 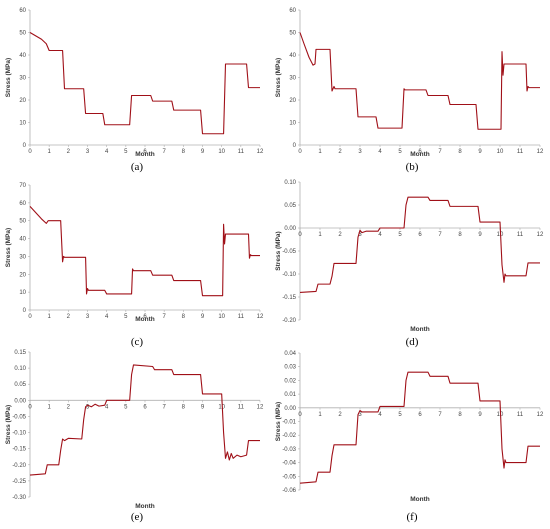 What do you see at coordinates (144, 83) in the screenshot?
I see `series-line-a` at bounding box center [144, 83].